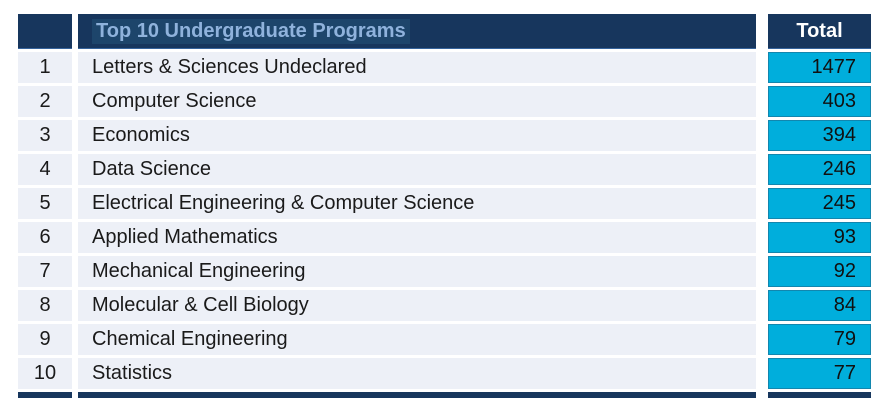 The image size is (888, 404). Describe the element at coordinates (819, 67) in the screenshot. I see `total-cell: 1477` at that location.